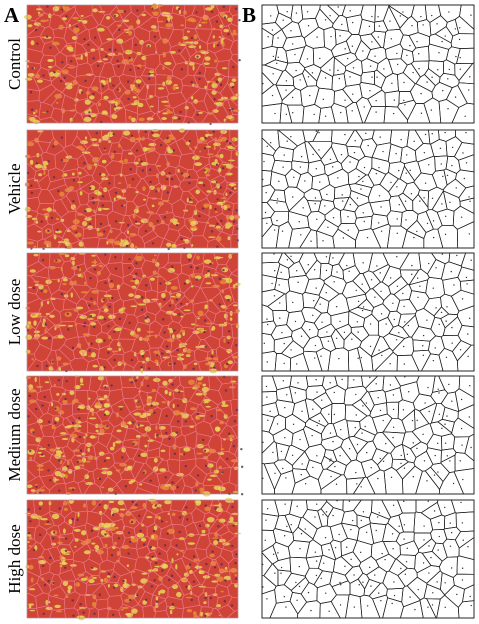 This screenshot has width=479, height=624. Describe the element at coordinates (14, 64) in the screenshot. I see `row-label: Control` at that location.